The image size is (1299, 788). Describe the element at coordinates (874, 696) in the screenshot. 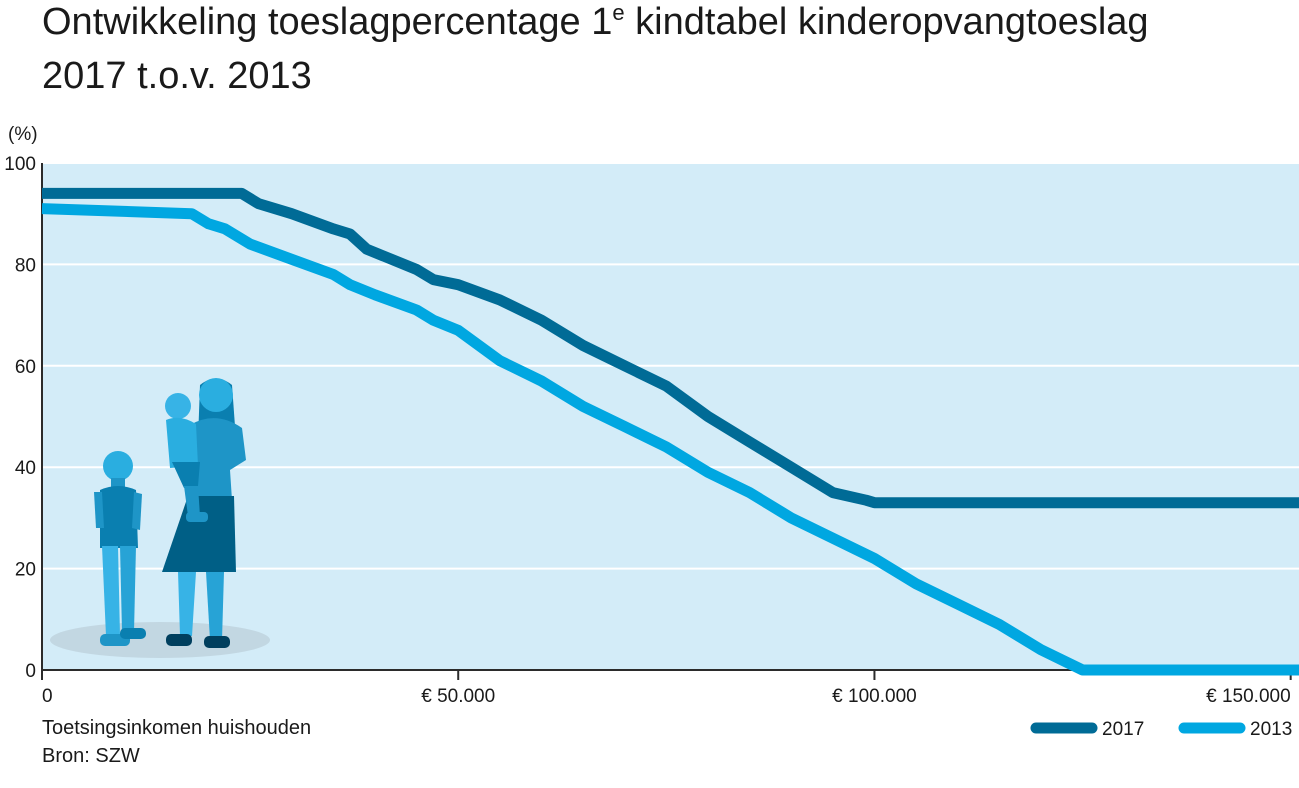

I see `x-tick-label: € 100.000` at that location.